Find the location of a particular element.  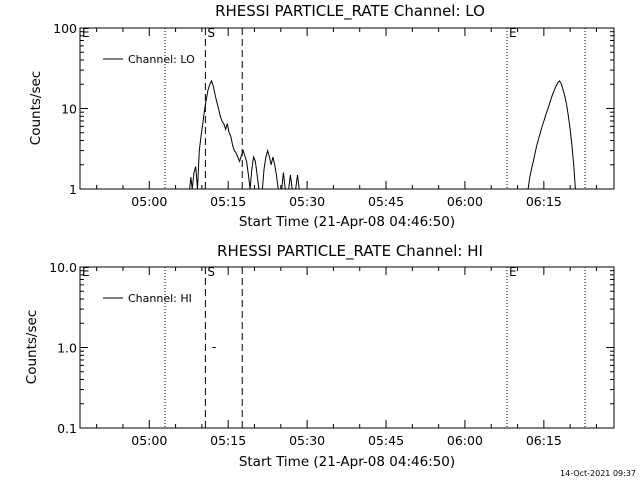

lo-x-tick-label: 06:15 is located at coordinates (544, 201).